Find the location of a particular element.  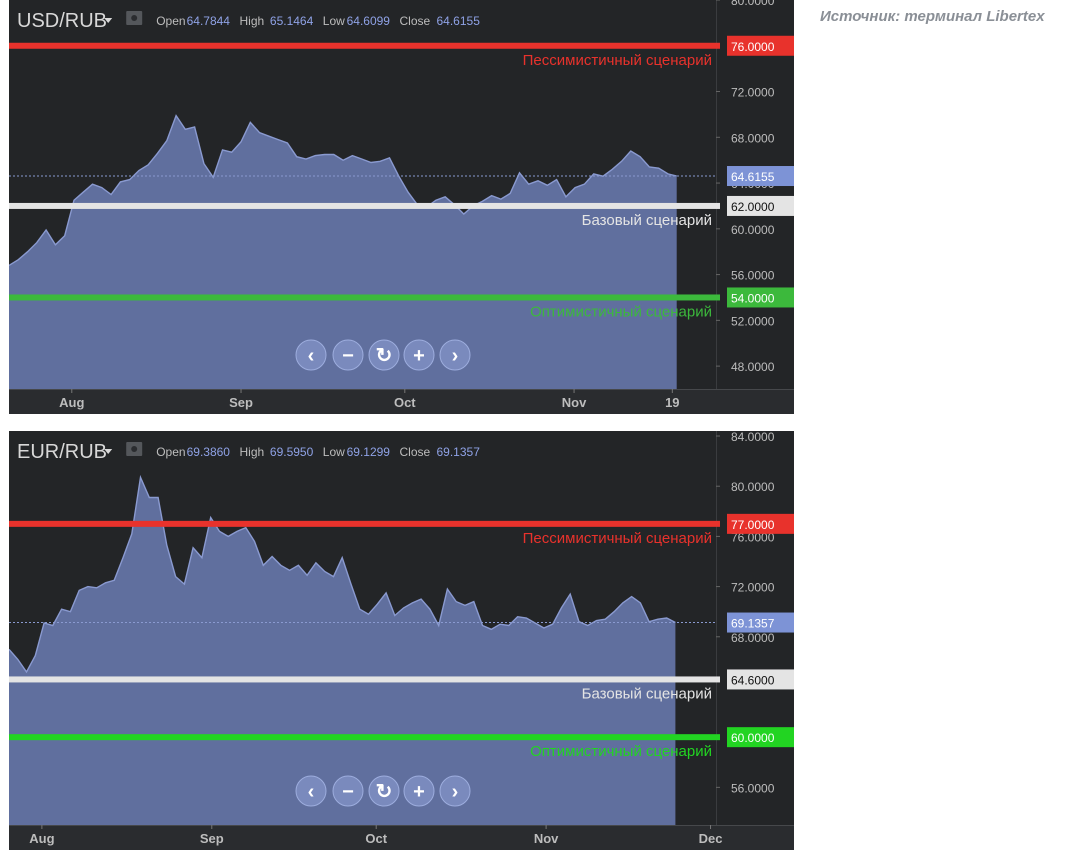

ohlc-value: 64.6155 is located at coordinates (459, 21).